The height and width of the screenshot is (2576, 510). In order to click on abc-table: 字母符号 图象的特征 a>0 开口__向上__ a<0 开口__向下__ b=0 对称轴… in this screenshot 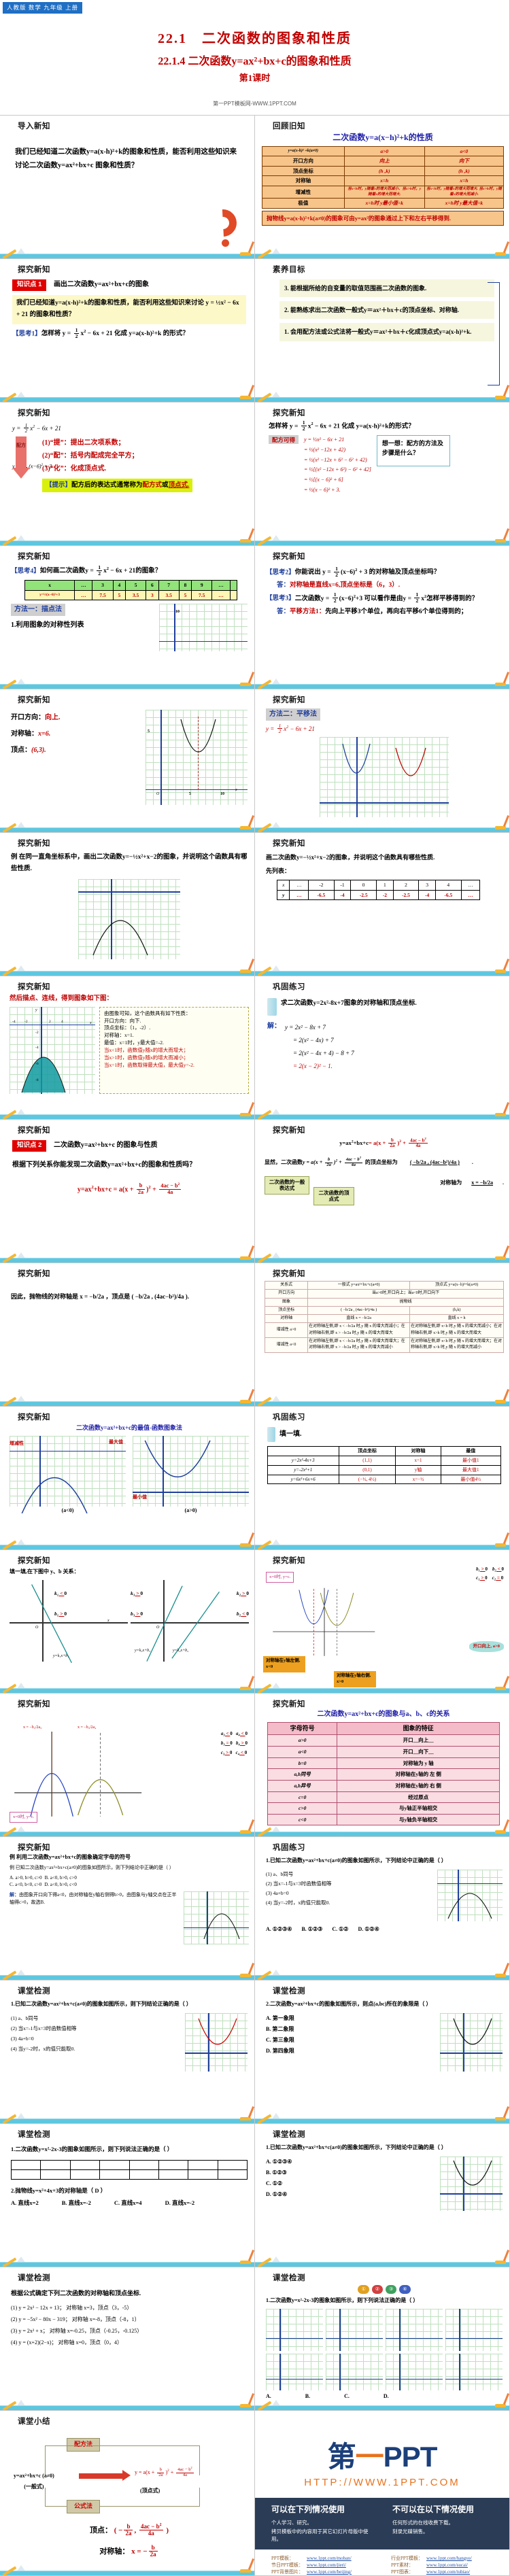, I will do `click(384, 1773)`.